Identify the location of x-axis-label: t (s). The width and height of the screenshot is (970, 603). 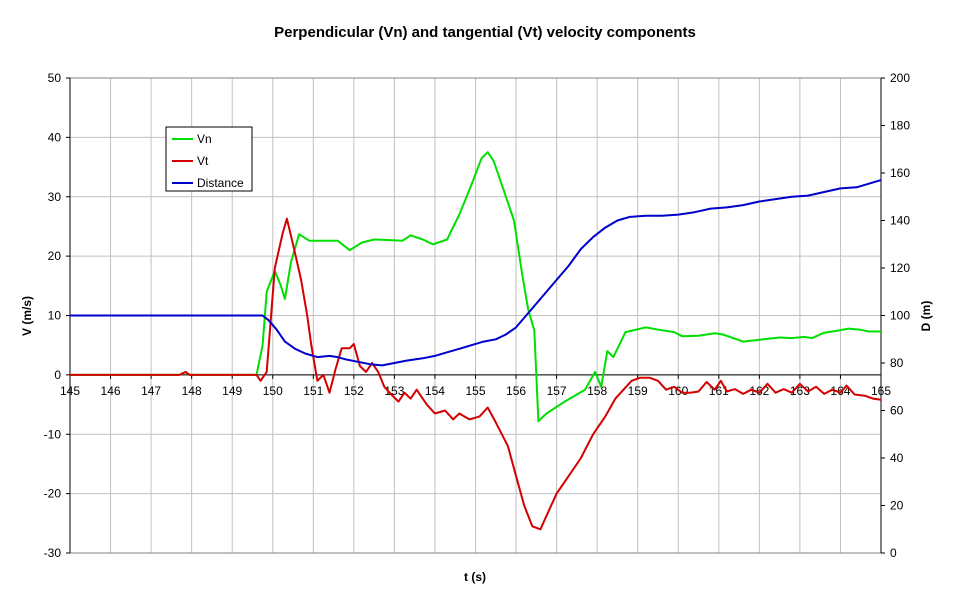
(475, 577).